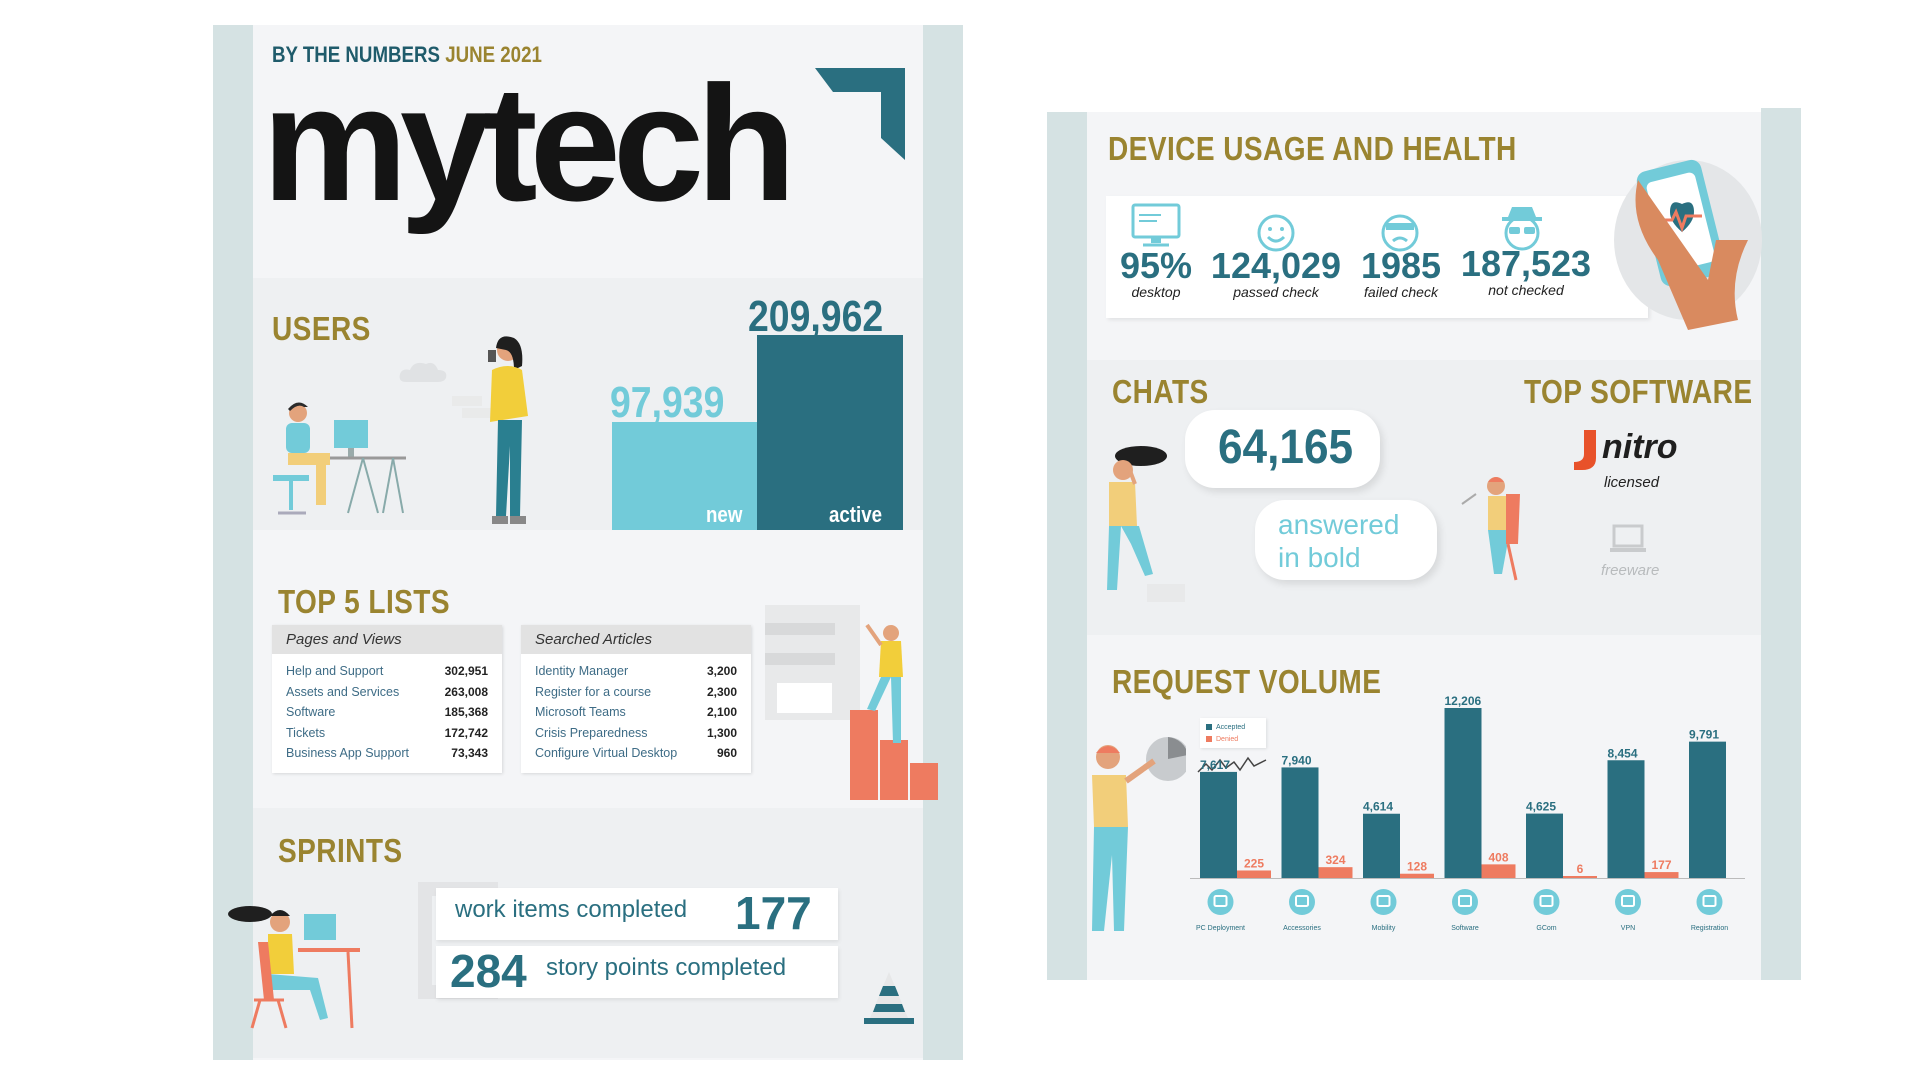 This screenshot has height=1080, width=1920. Describe the element at coordinates (1231, 727) in the screenshot. I see `legend-label-accepted: Accepted` at that location.